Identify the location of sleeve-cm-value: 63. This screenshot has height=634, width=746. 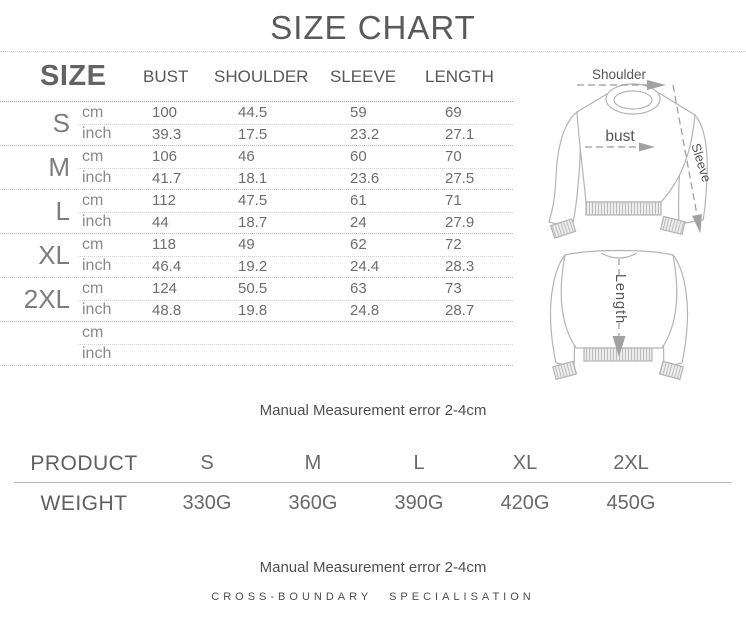
(358, 289).